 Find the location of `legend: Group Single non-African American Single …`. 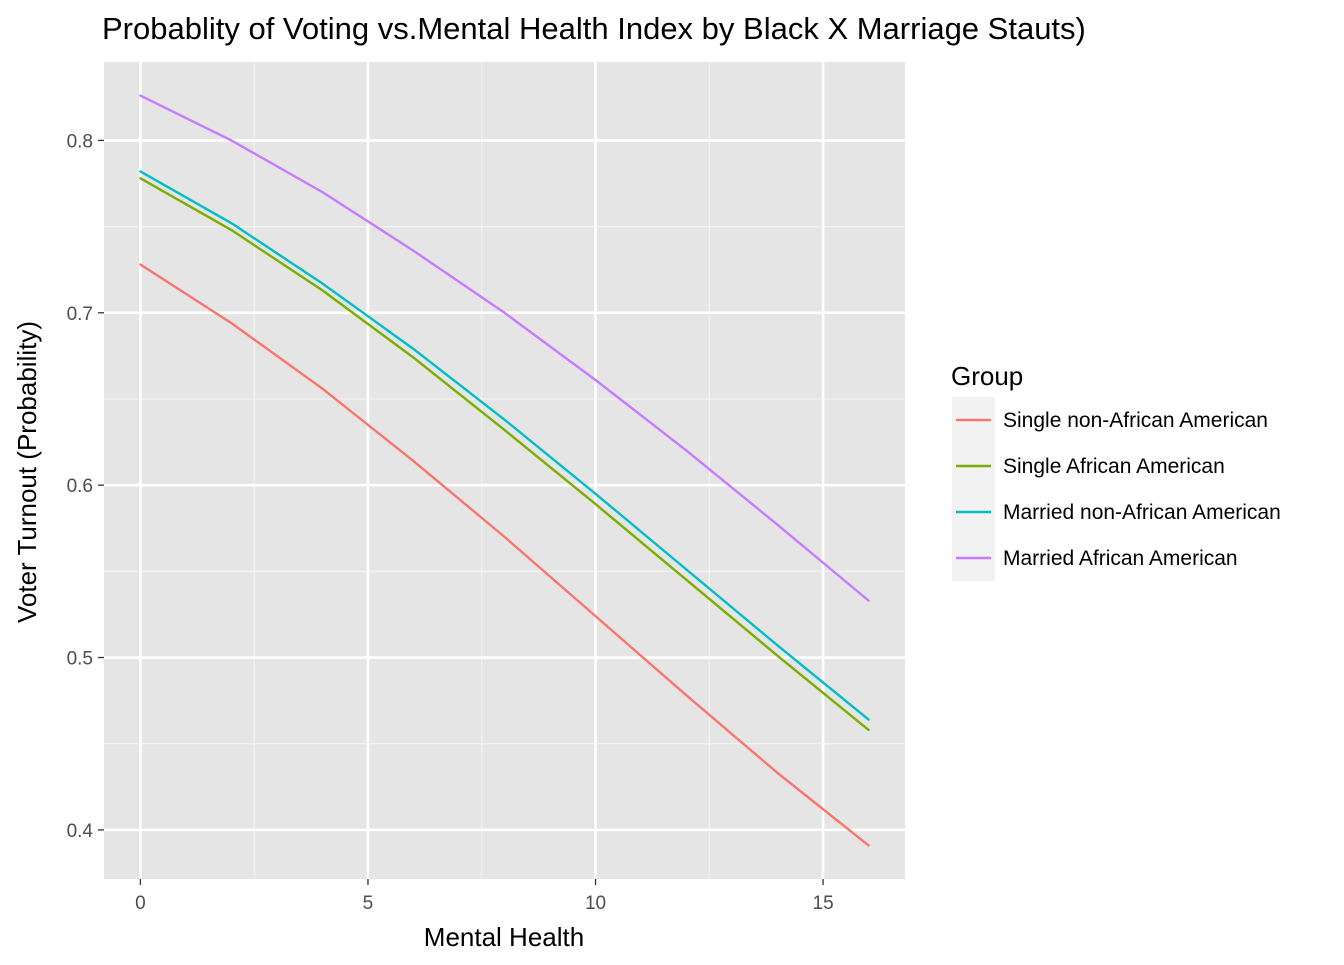

legend: Group Single non-African American Single … is located at coordinates (1116, 471).